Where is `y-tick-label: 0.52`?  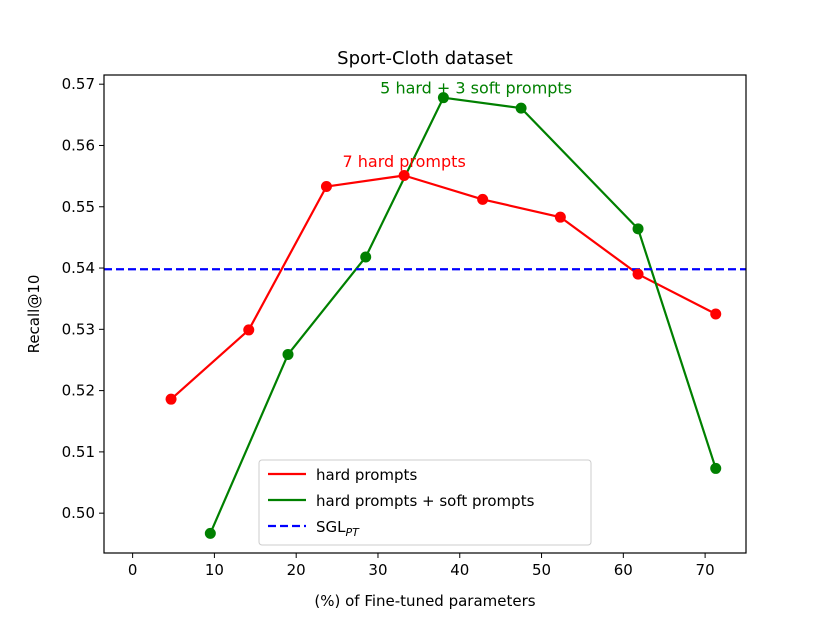
y-tick-label: 0.52 is located at coordinates (78, 391).